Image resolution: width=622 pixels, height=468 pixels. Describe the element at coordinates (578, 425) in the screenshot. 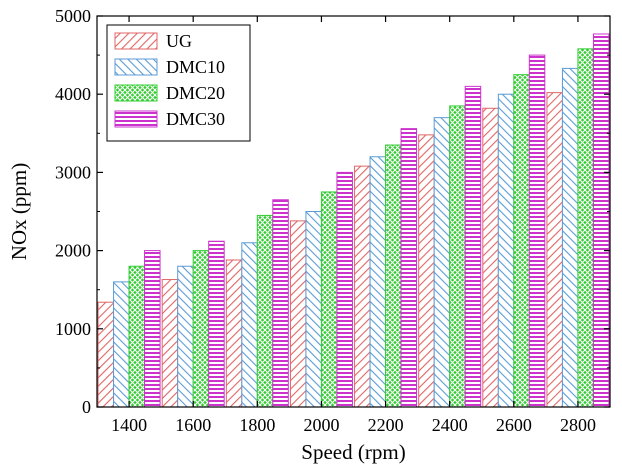

I see `x-tick-label: 2800` at that location.